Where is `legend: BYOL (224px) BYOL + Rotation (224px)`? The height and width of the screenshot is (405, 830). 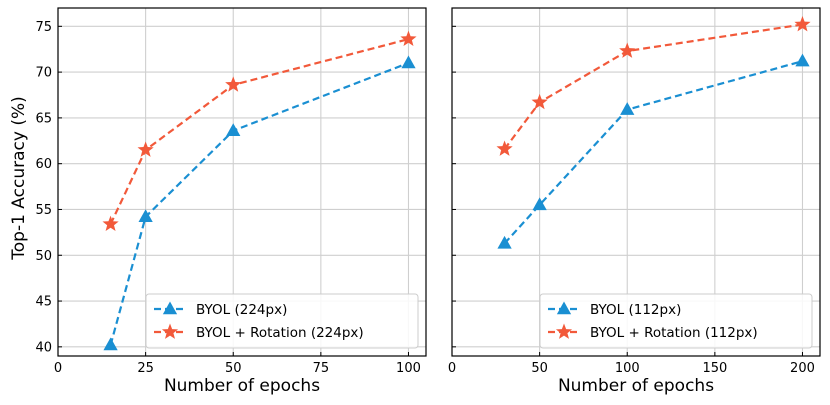
legend: BYOL (224px) BYOL + Rotation (224px) is located at coordinates (282, 321).